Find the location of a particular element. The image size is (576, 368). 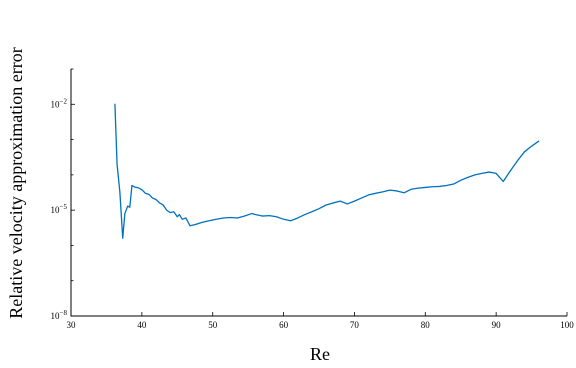

y-tick-label: 10⁻⁵ is located at coordinates (59, 209).